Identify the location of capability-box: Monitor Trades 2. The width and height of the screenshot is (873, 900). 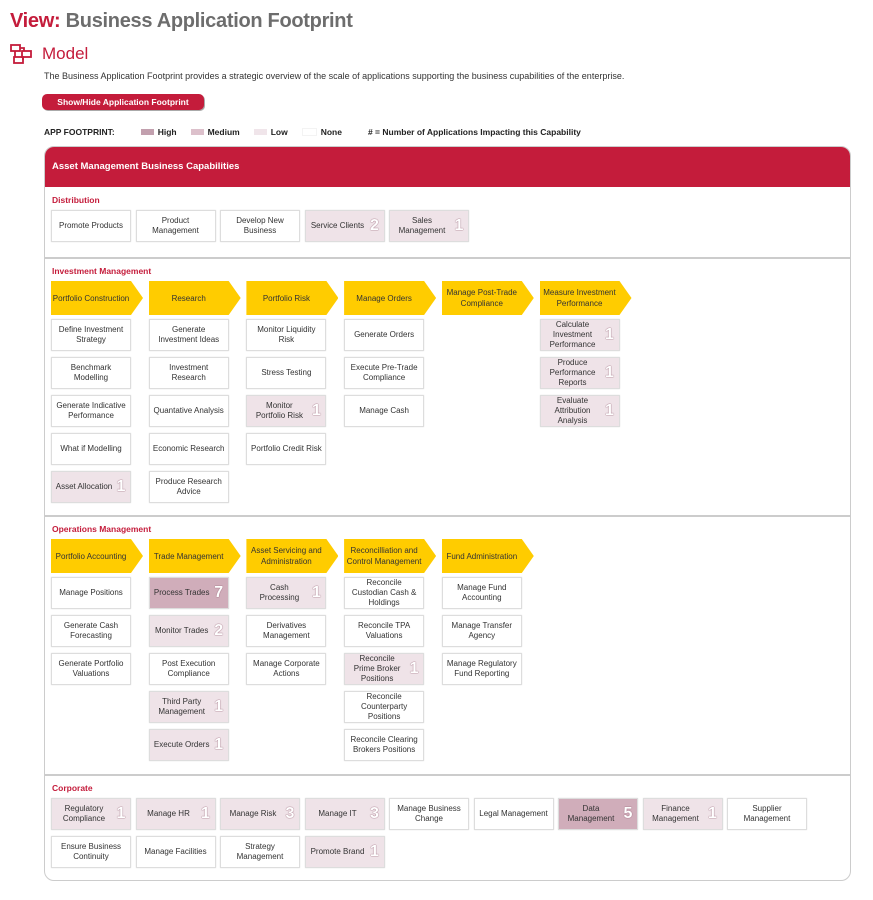
(188, 631).